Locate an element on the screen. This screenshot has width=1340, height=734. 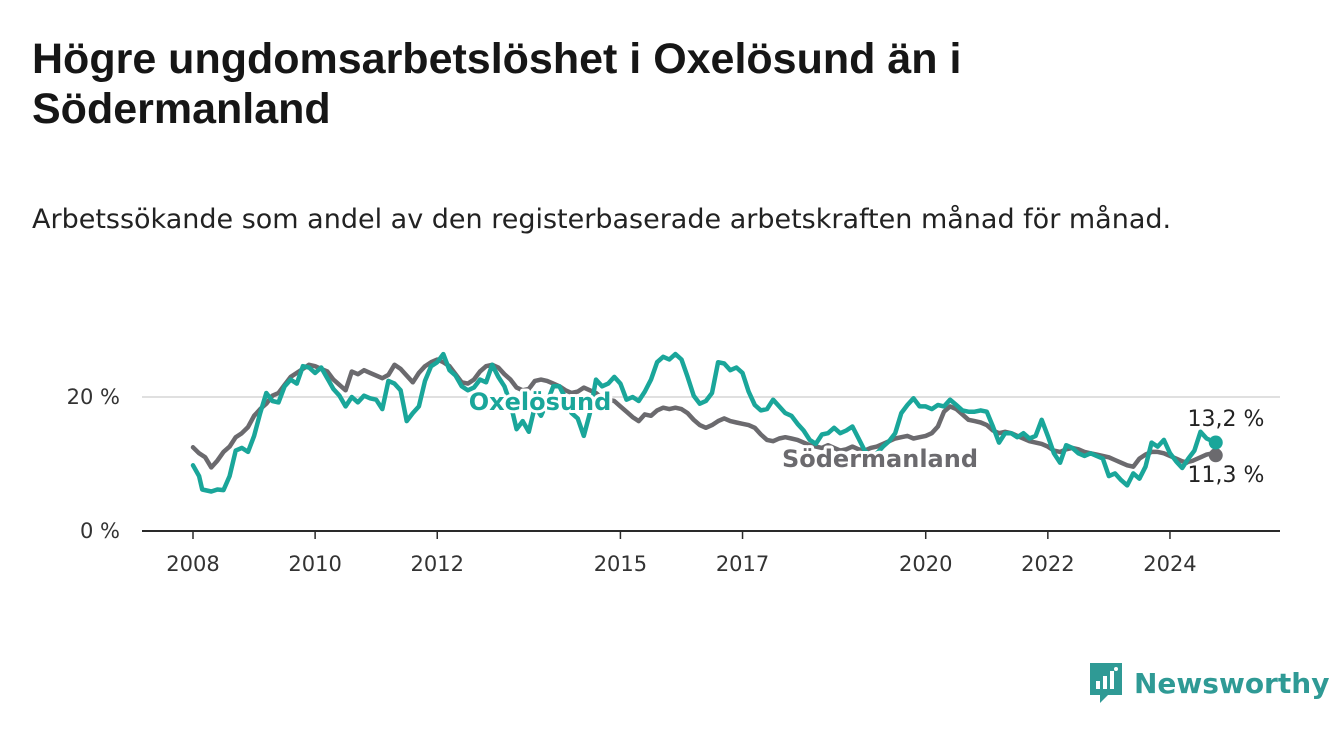
x-tick-label: 2008 is located at coordinates (192, 564).